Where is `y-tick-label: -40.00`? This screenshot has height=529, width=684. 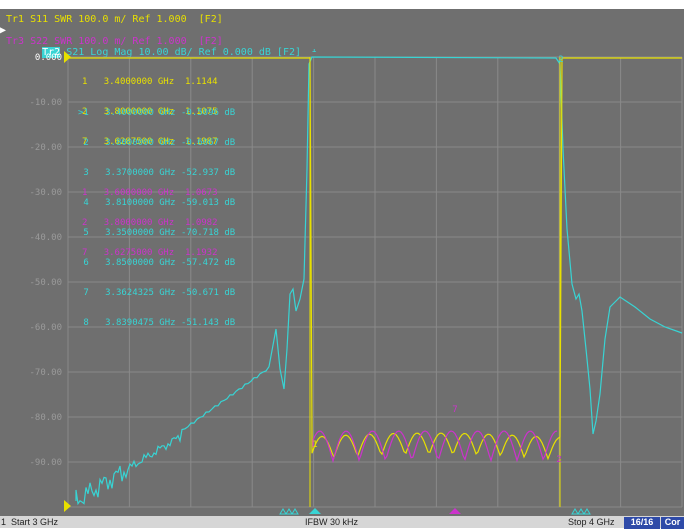 y-tick-label: -40.00 is located at coordinates (45, 238).